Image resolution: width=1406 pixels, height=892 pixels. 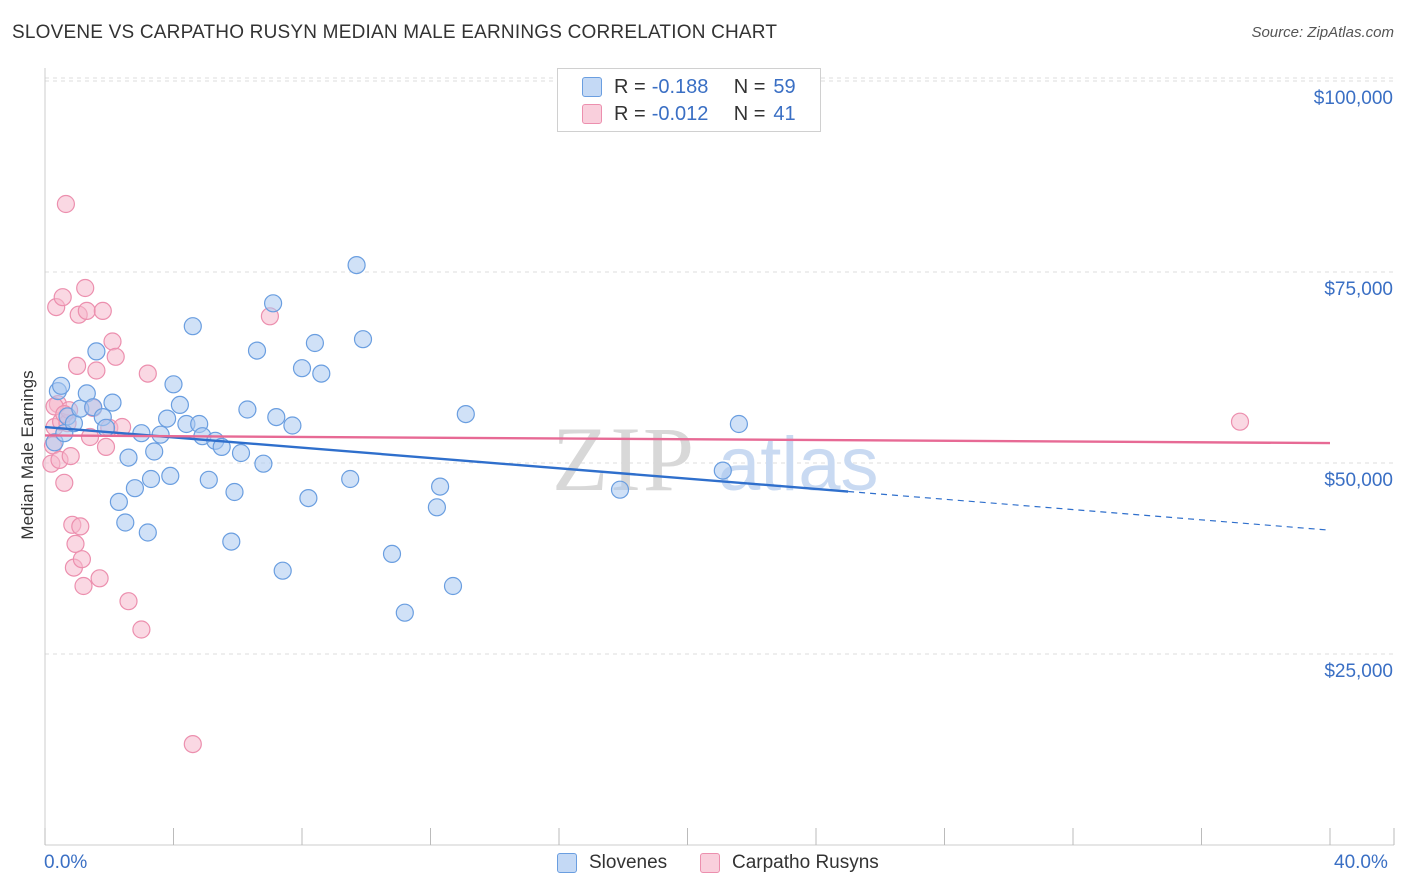 I want to click on x-tick-label-max: 40.0%, so click(x=1361, y=862).